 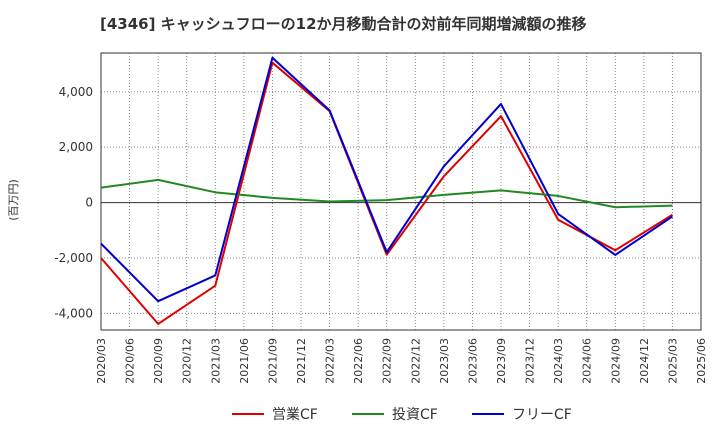 What do you see at coordinates (130, 361) in the screenshot?
I see `x-tick-label: 2020/06` at bounding box center [130, 361].